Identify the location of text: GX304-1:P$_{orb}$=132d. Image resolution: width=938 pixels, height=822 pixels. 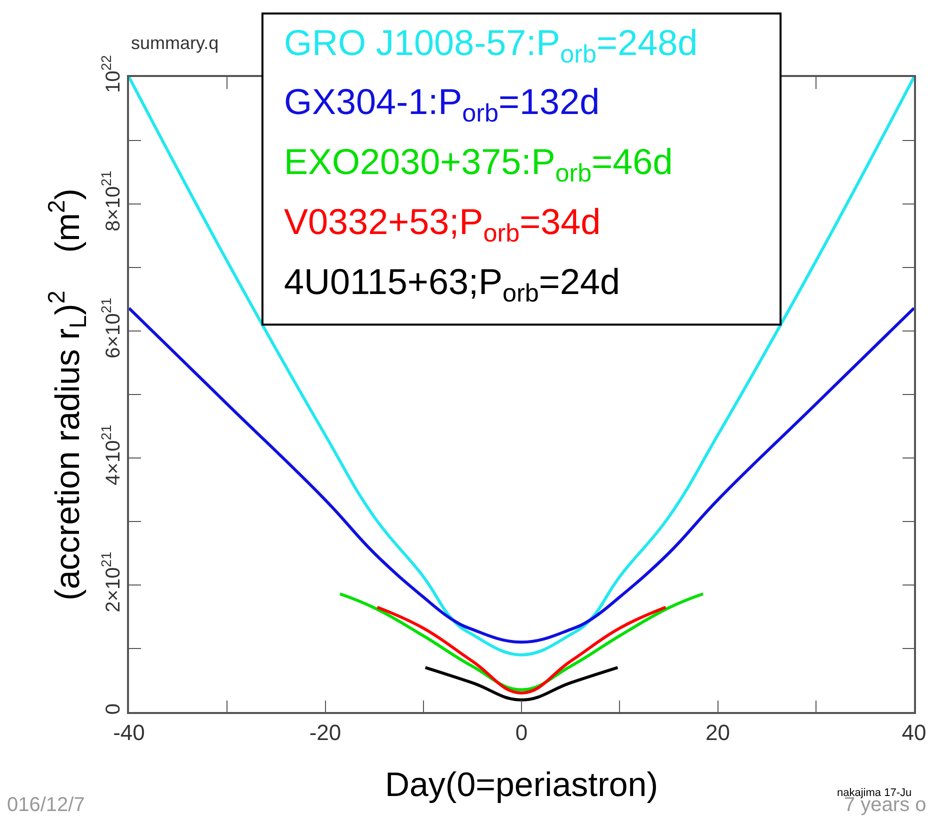
(442, 104).